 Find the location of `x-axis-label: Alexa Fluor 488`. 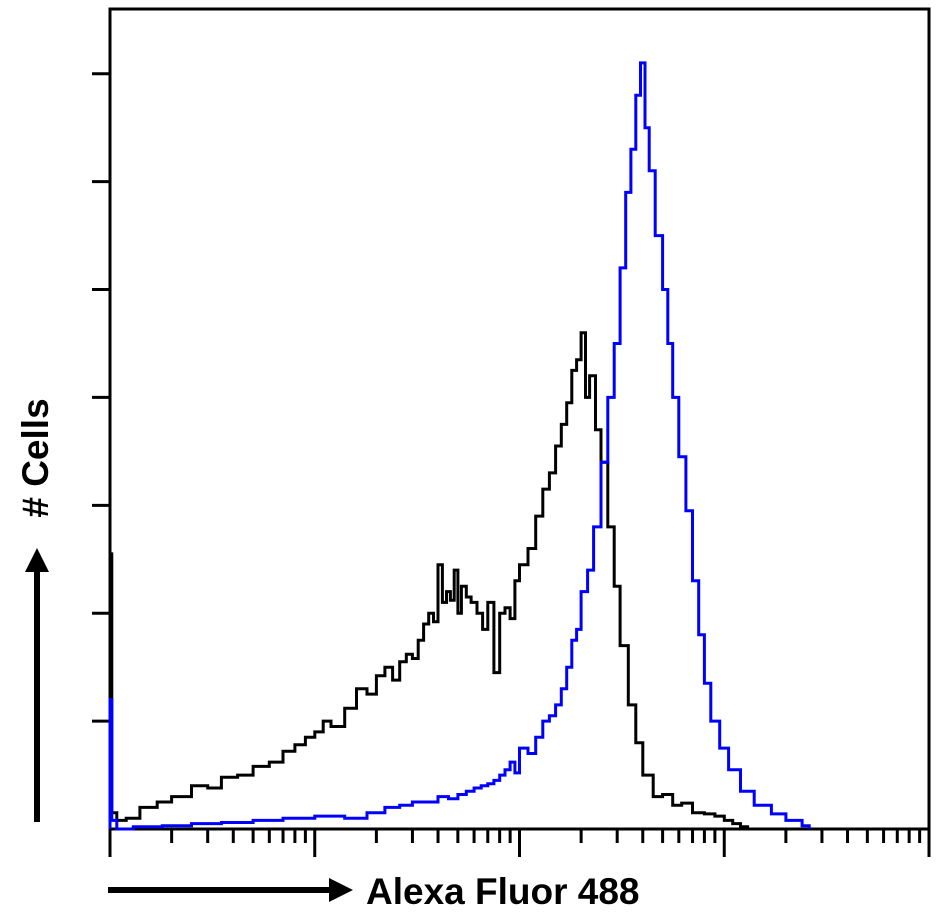

x-axis-label: Alexa Fluor 488 is located at coordinates (503, 891).